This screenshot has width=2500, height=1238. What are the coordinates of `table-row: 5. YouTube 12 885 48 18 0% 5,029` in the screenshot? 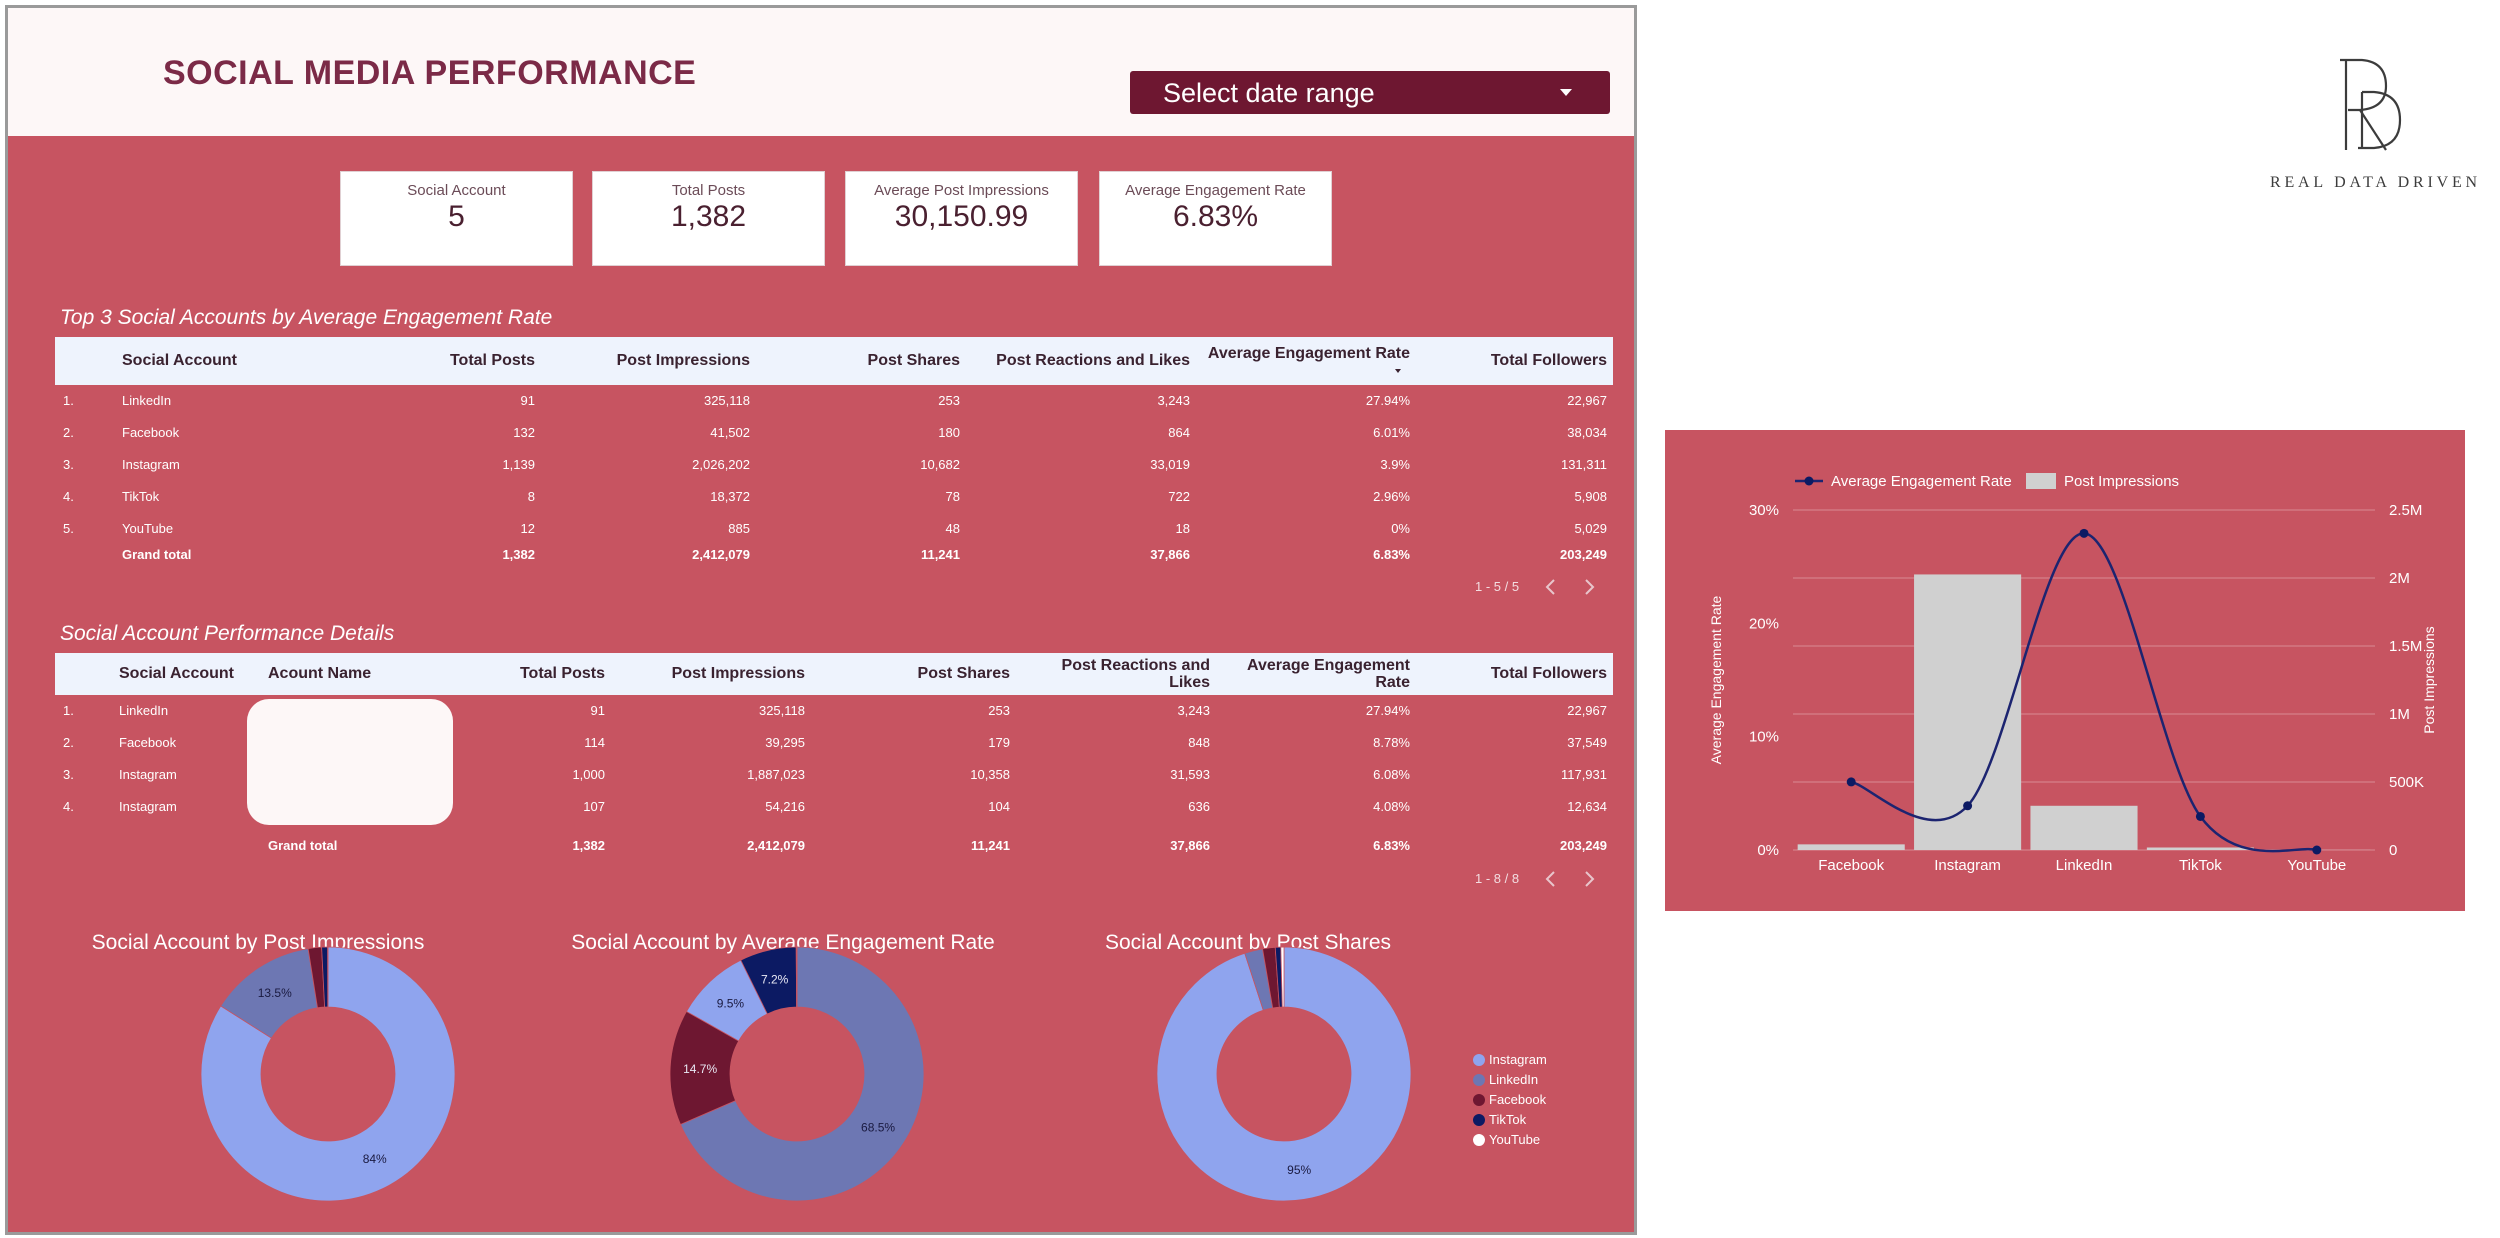 It's located at (834, 529).